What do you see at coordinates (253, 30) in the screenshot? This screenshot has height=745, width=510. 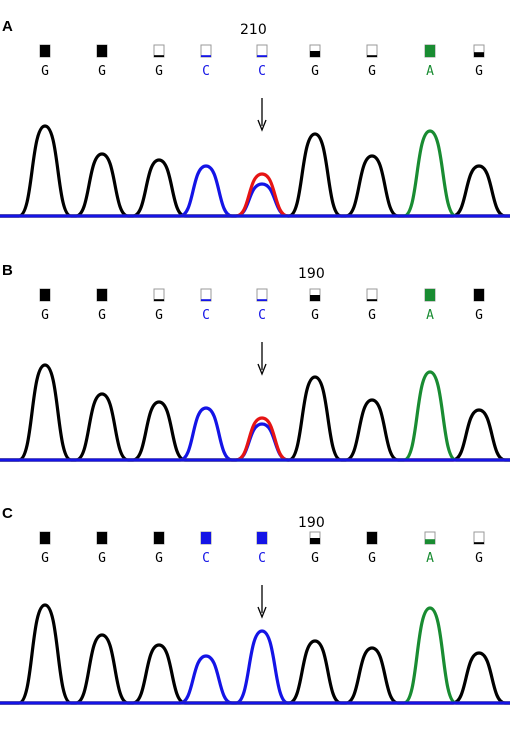 I see `position-label: 210` at bounding box center [253, 30].